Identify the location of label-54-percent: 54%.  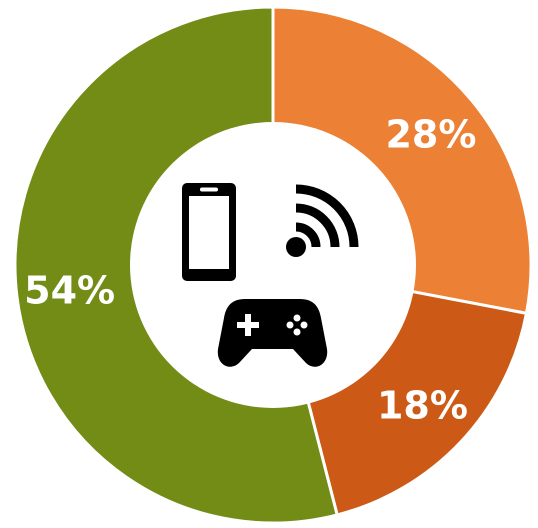
(69, 291).